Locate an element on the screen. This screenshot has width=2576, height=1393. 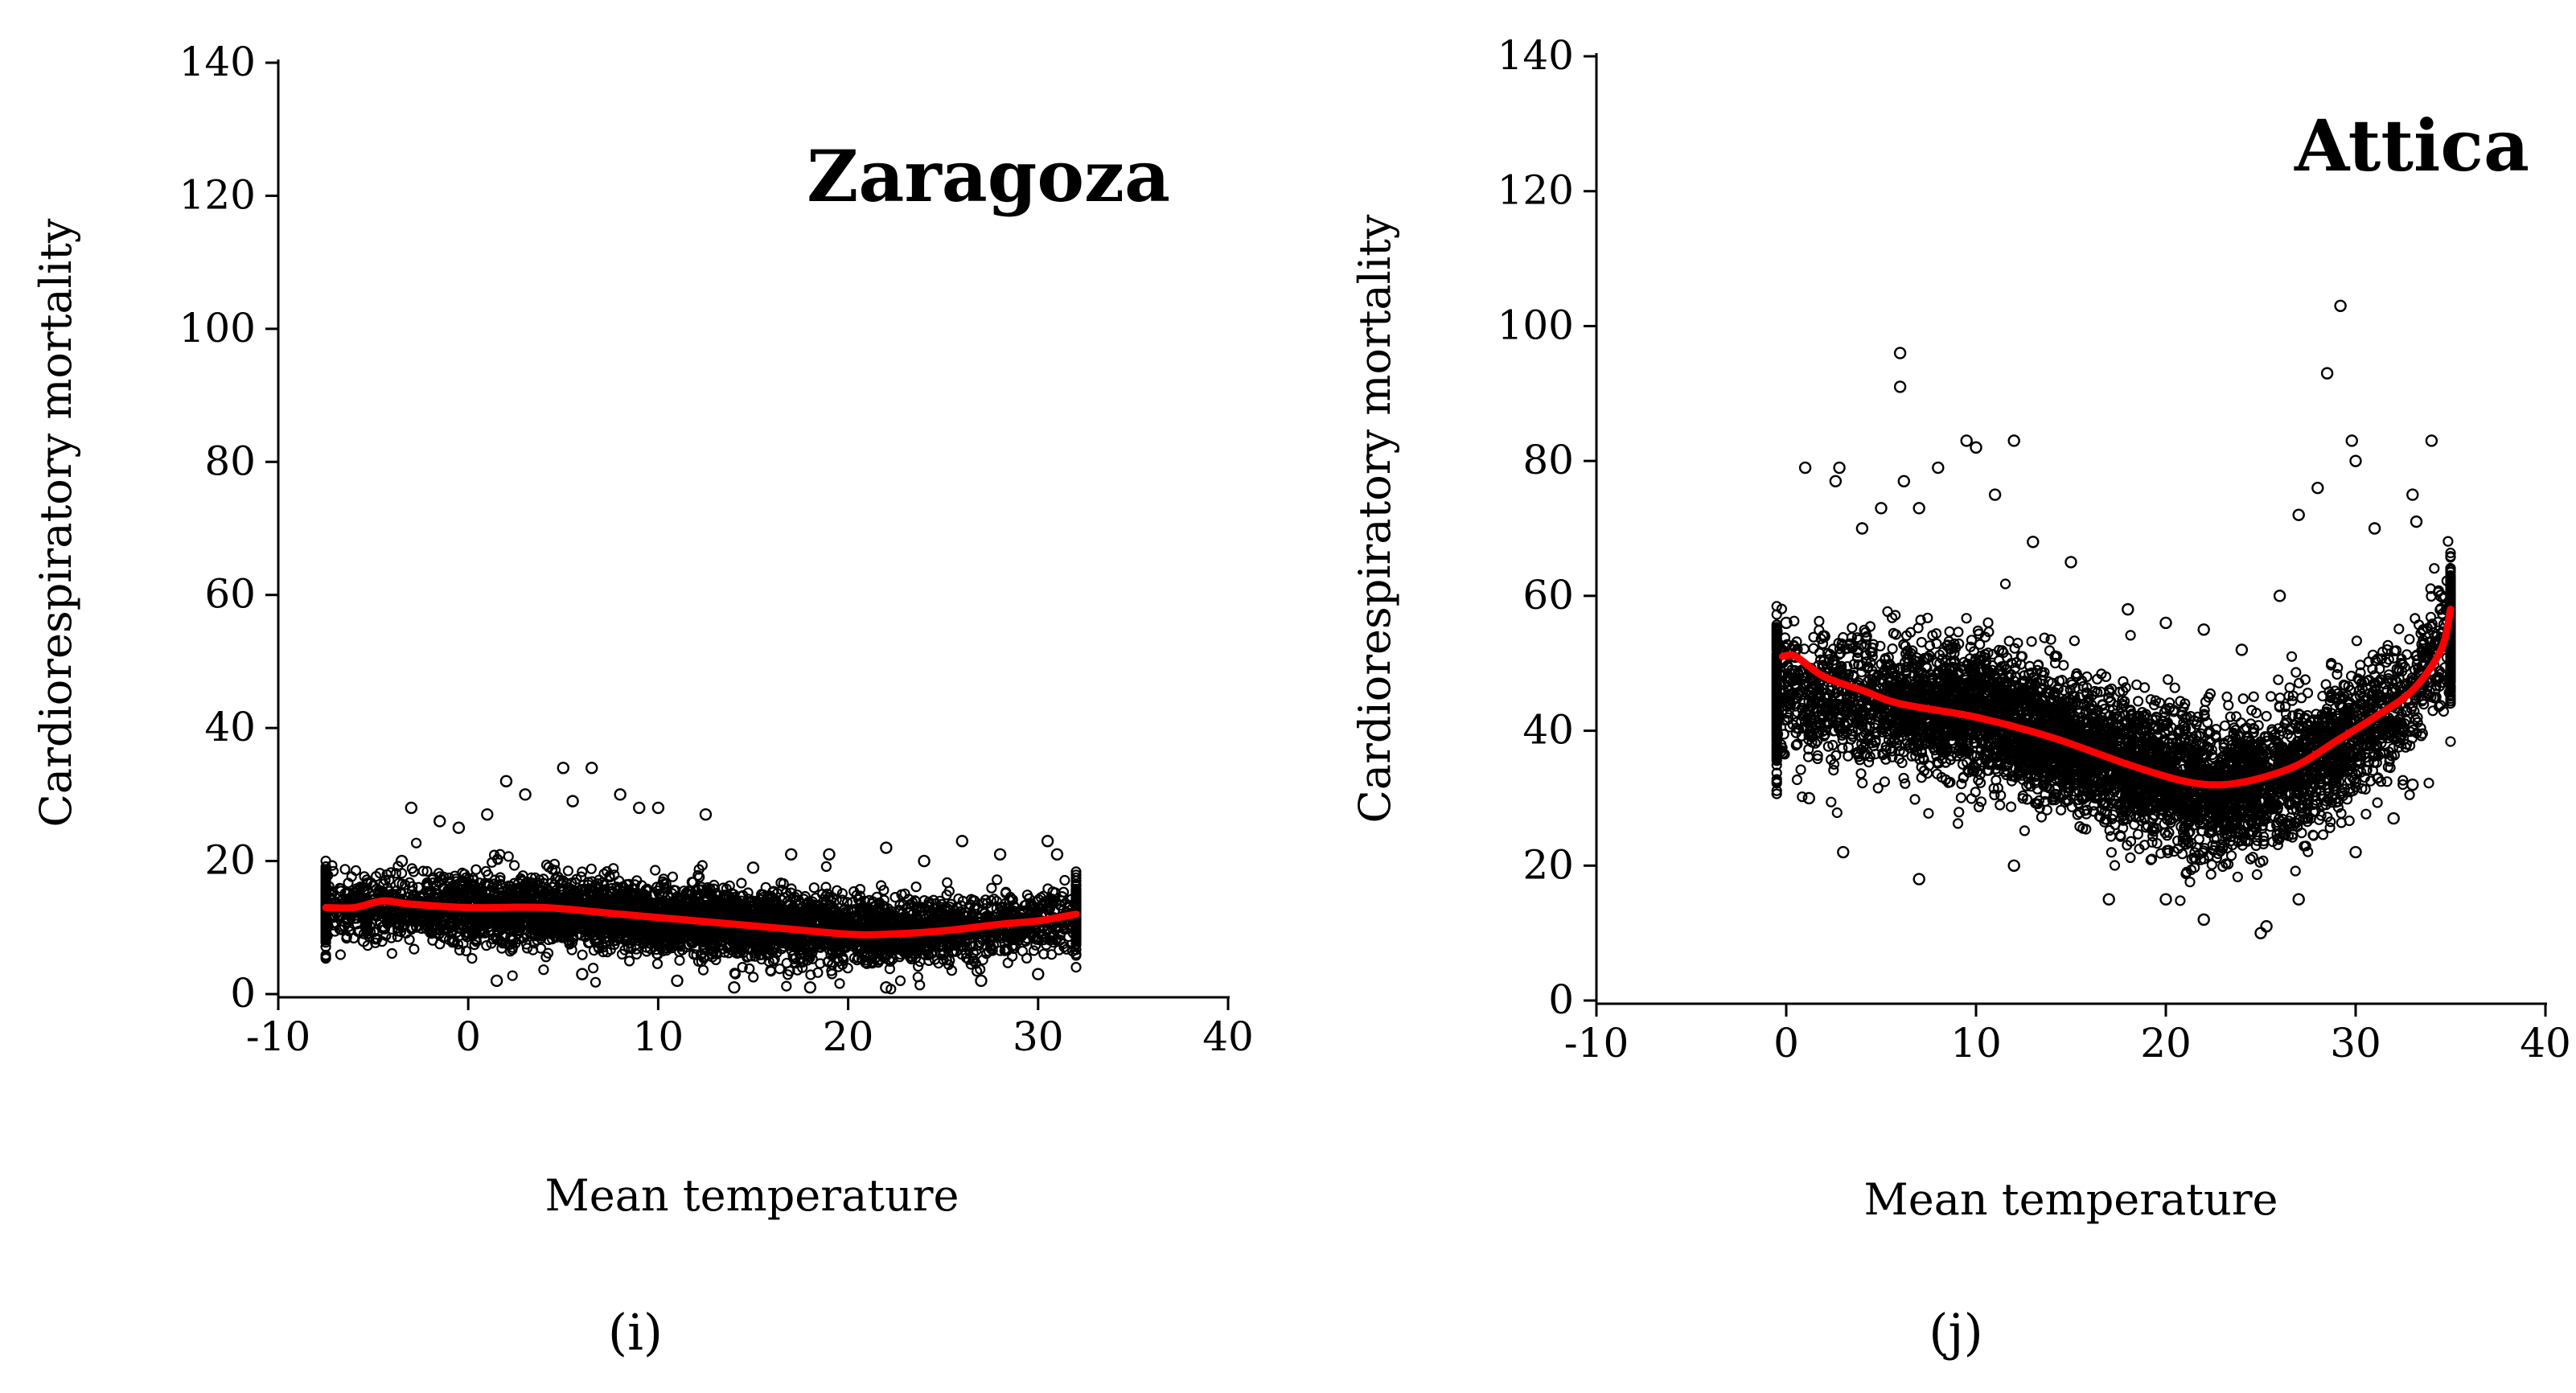
fit-line is located at coordinates (2116, 697).